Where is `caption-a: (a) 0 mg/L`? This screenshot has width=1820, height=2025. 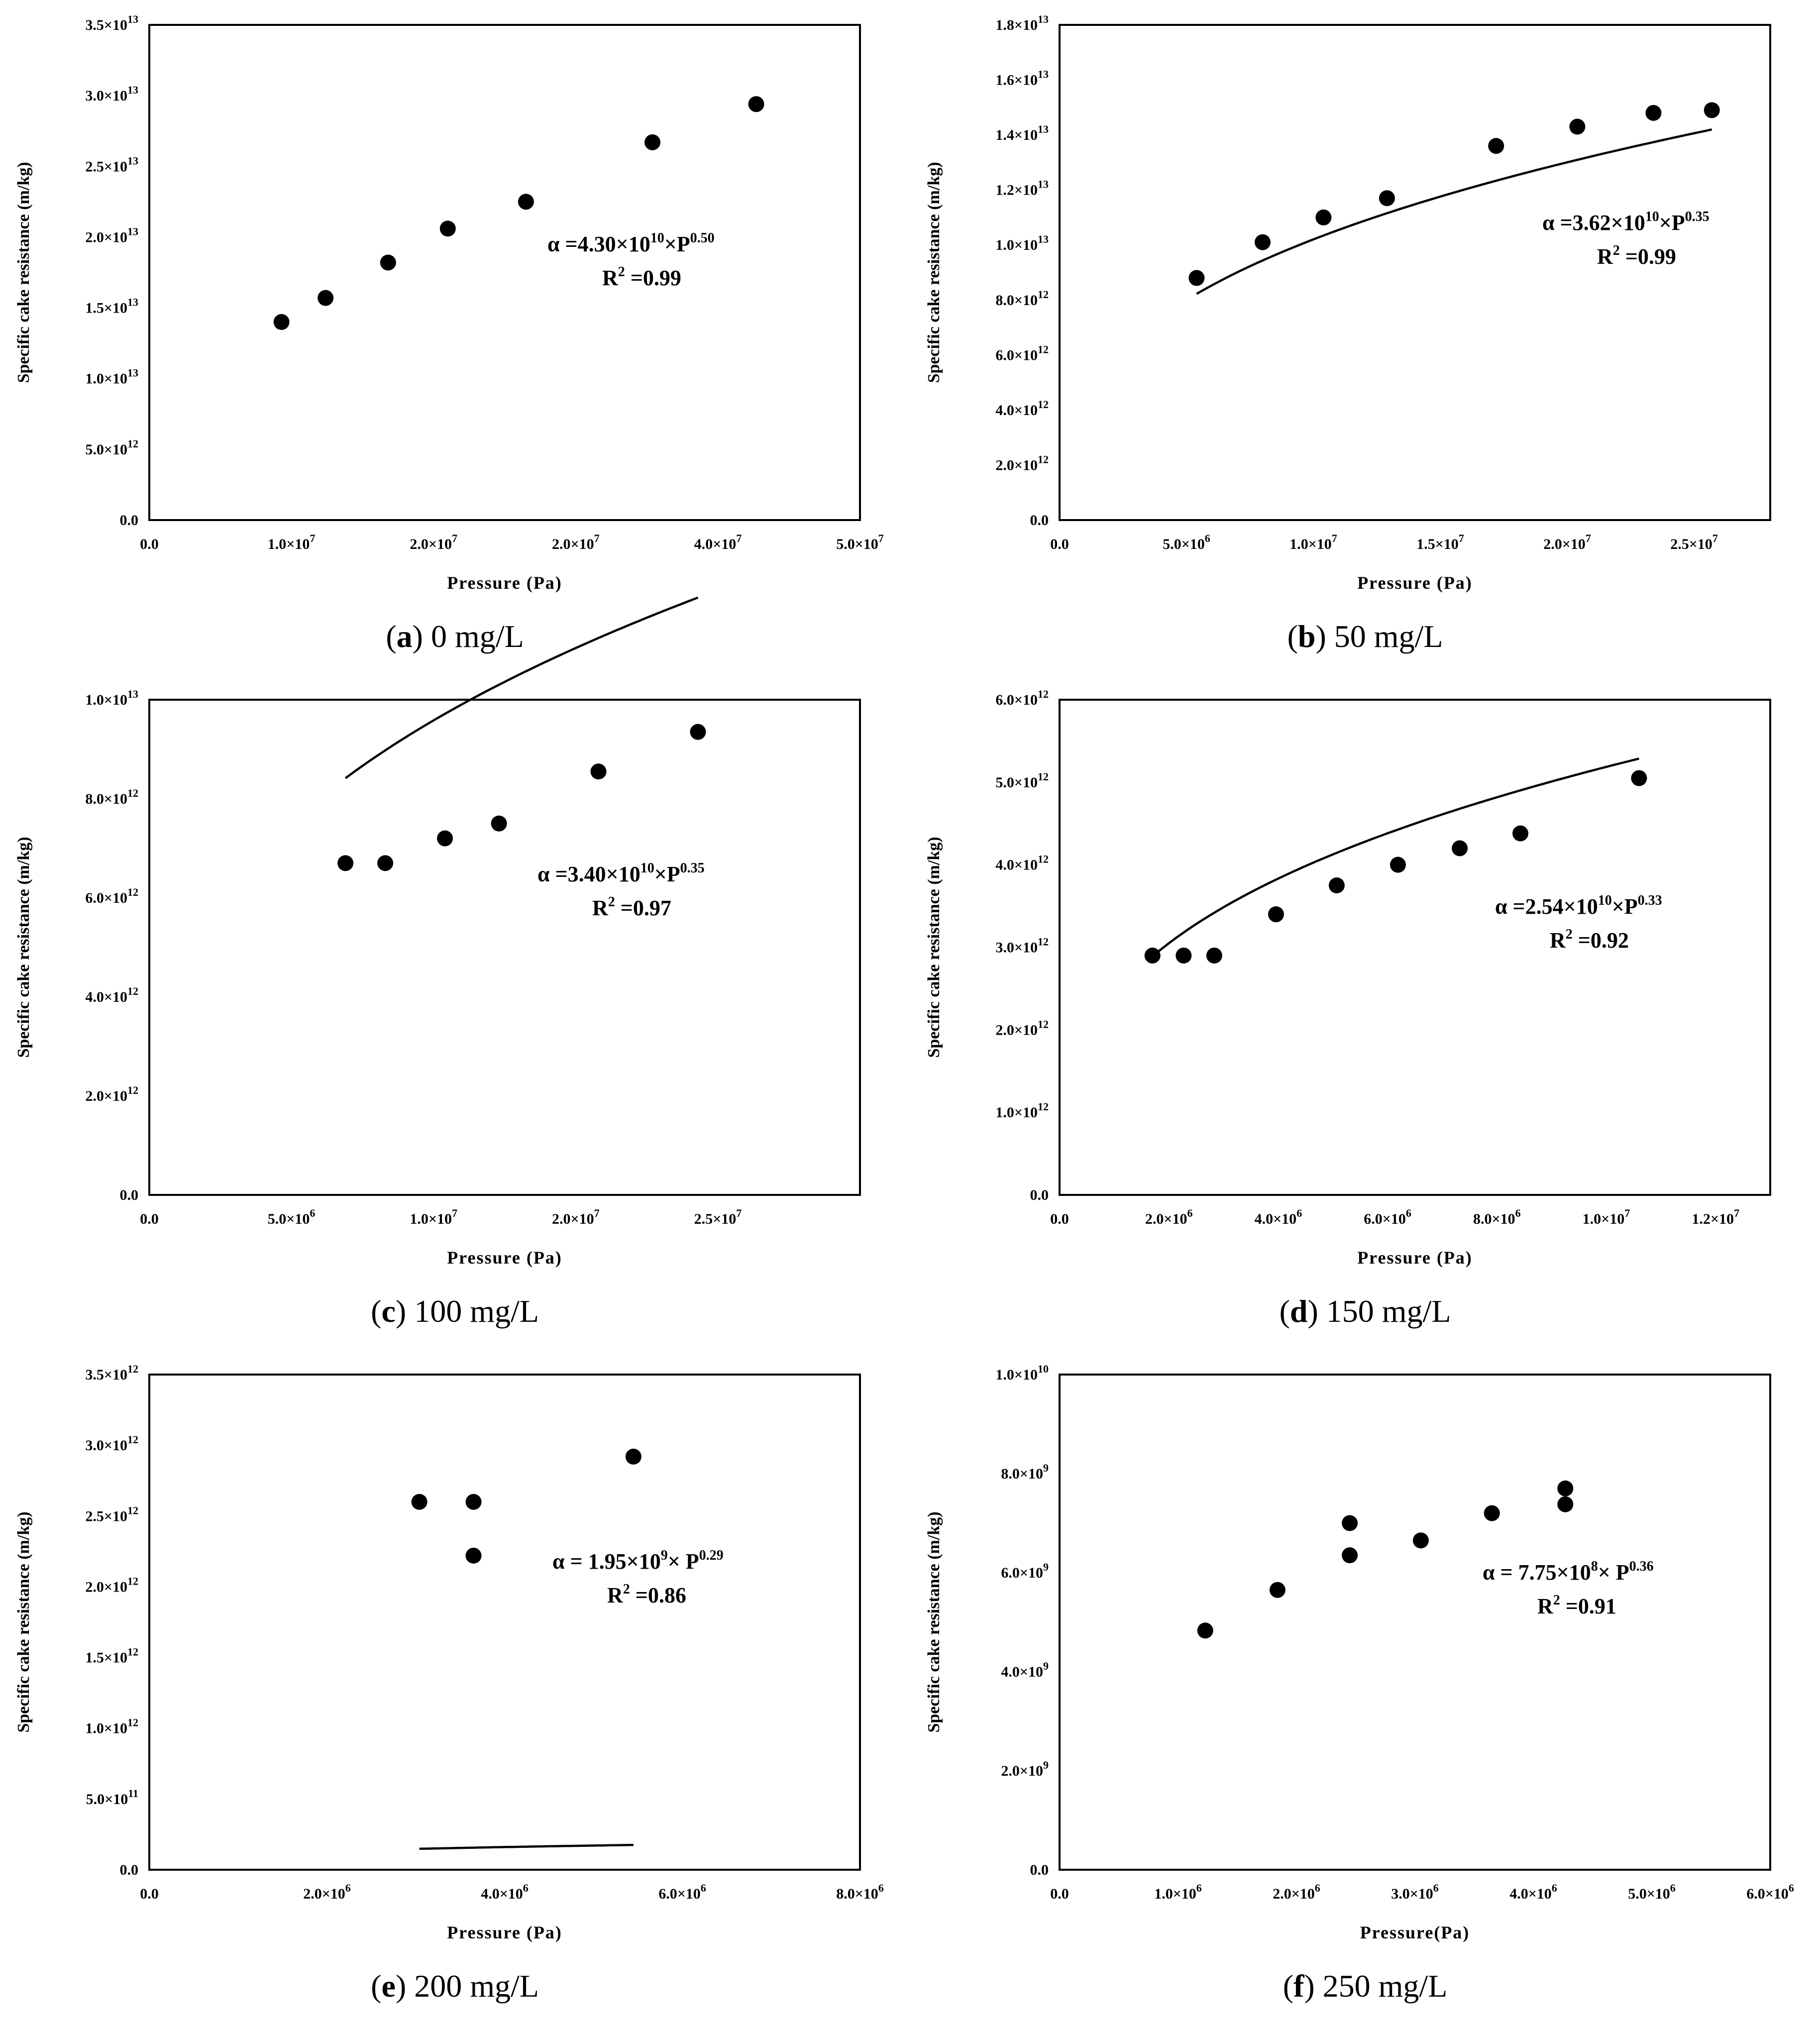
caption-a: (a) 0 mg/L is located at coordinates (455, 637).